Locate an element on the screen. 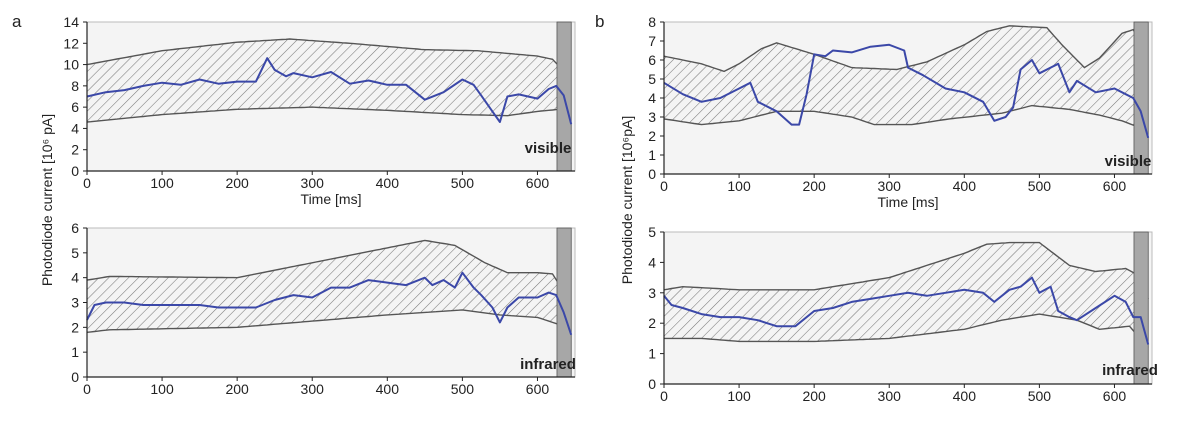 The width and height of the screenshot is (1181, 424). y-axis-label-a: Photodiode current [10⁶ pA] is located at coordinates (47, 200).